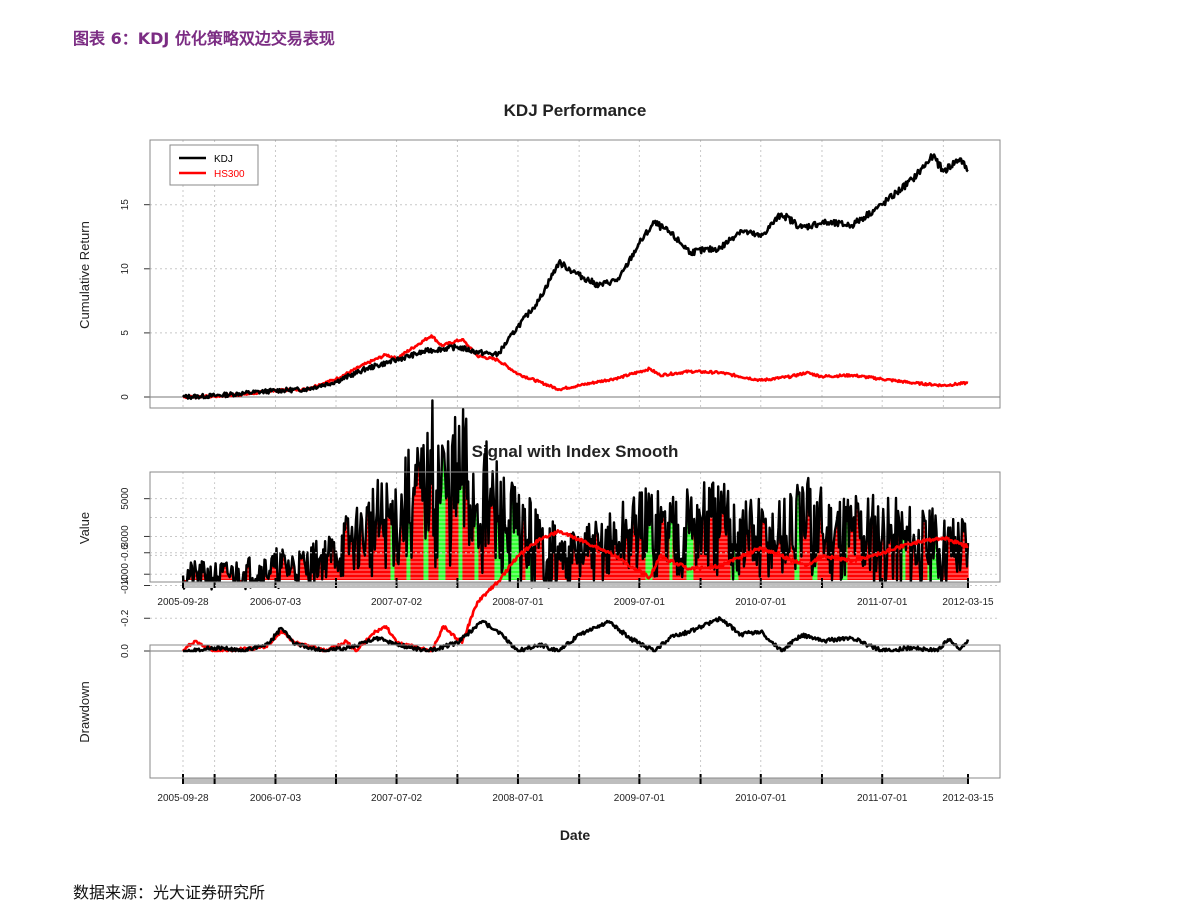  I want to click on panel3-xlabel: Date, so click(575, 835).